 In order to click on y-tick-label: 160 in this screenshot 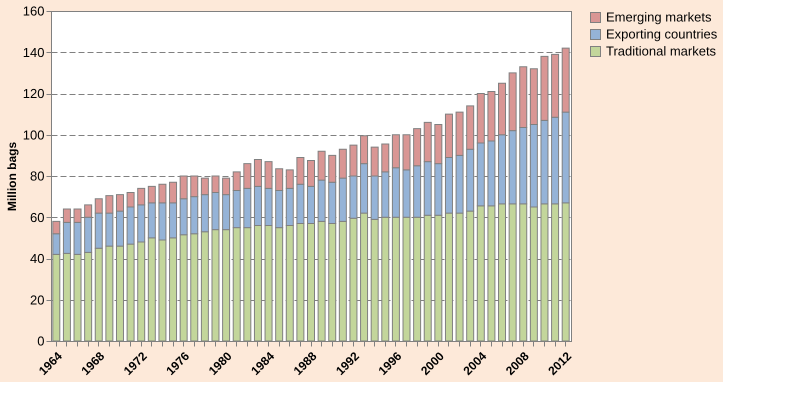, I will do `click(33, 11)`.